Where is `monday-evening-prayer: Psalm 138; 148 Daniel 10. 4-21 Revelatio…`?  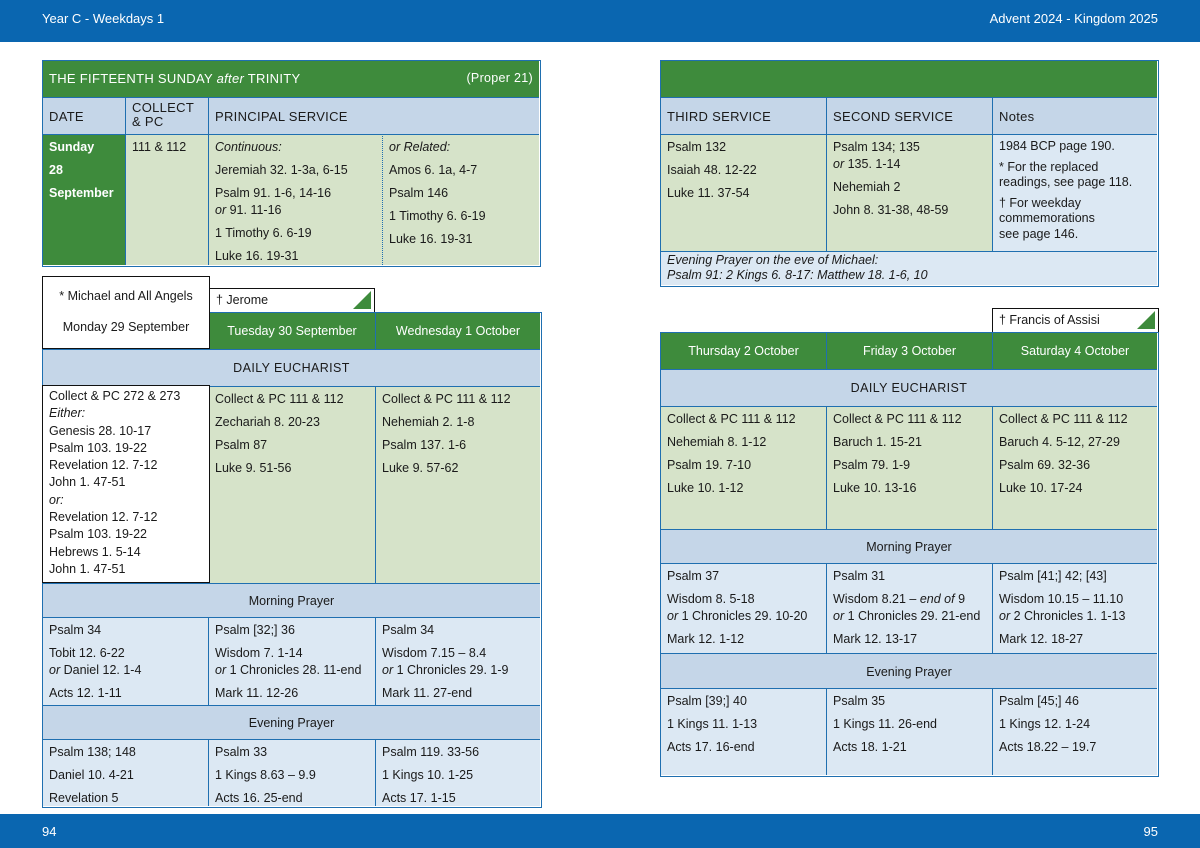
monday-evening-prayer: Psalm 138; 148 Daniel 10. 4-21 Revelatio… is located at coordinates (126, 772).